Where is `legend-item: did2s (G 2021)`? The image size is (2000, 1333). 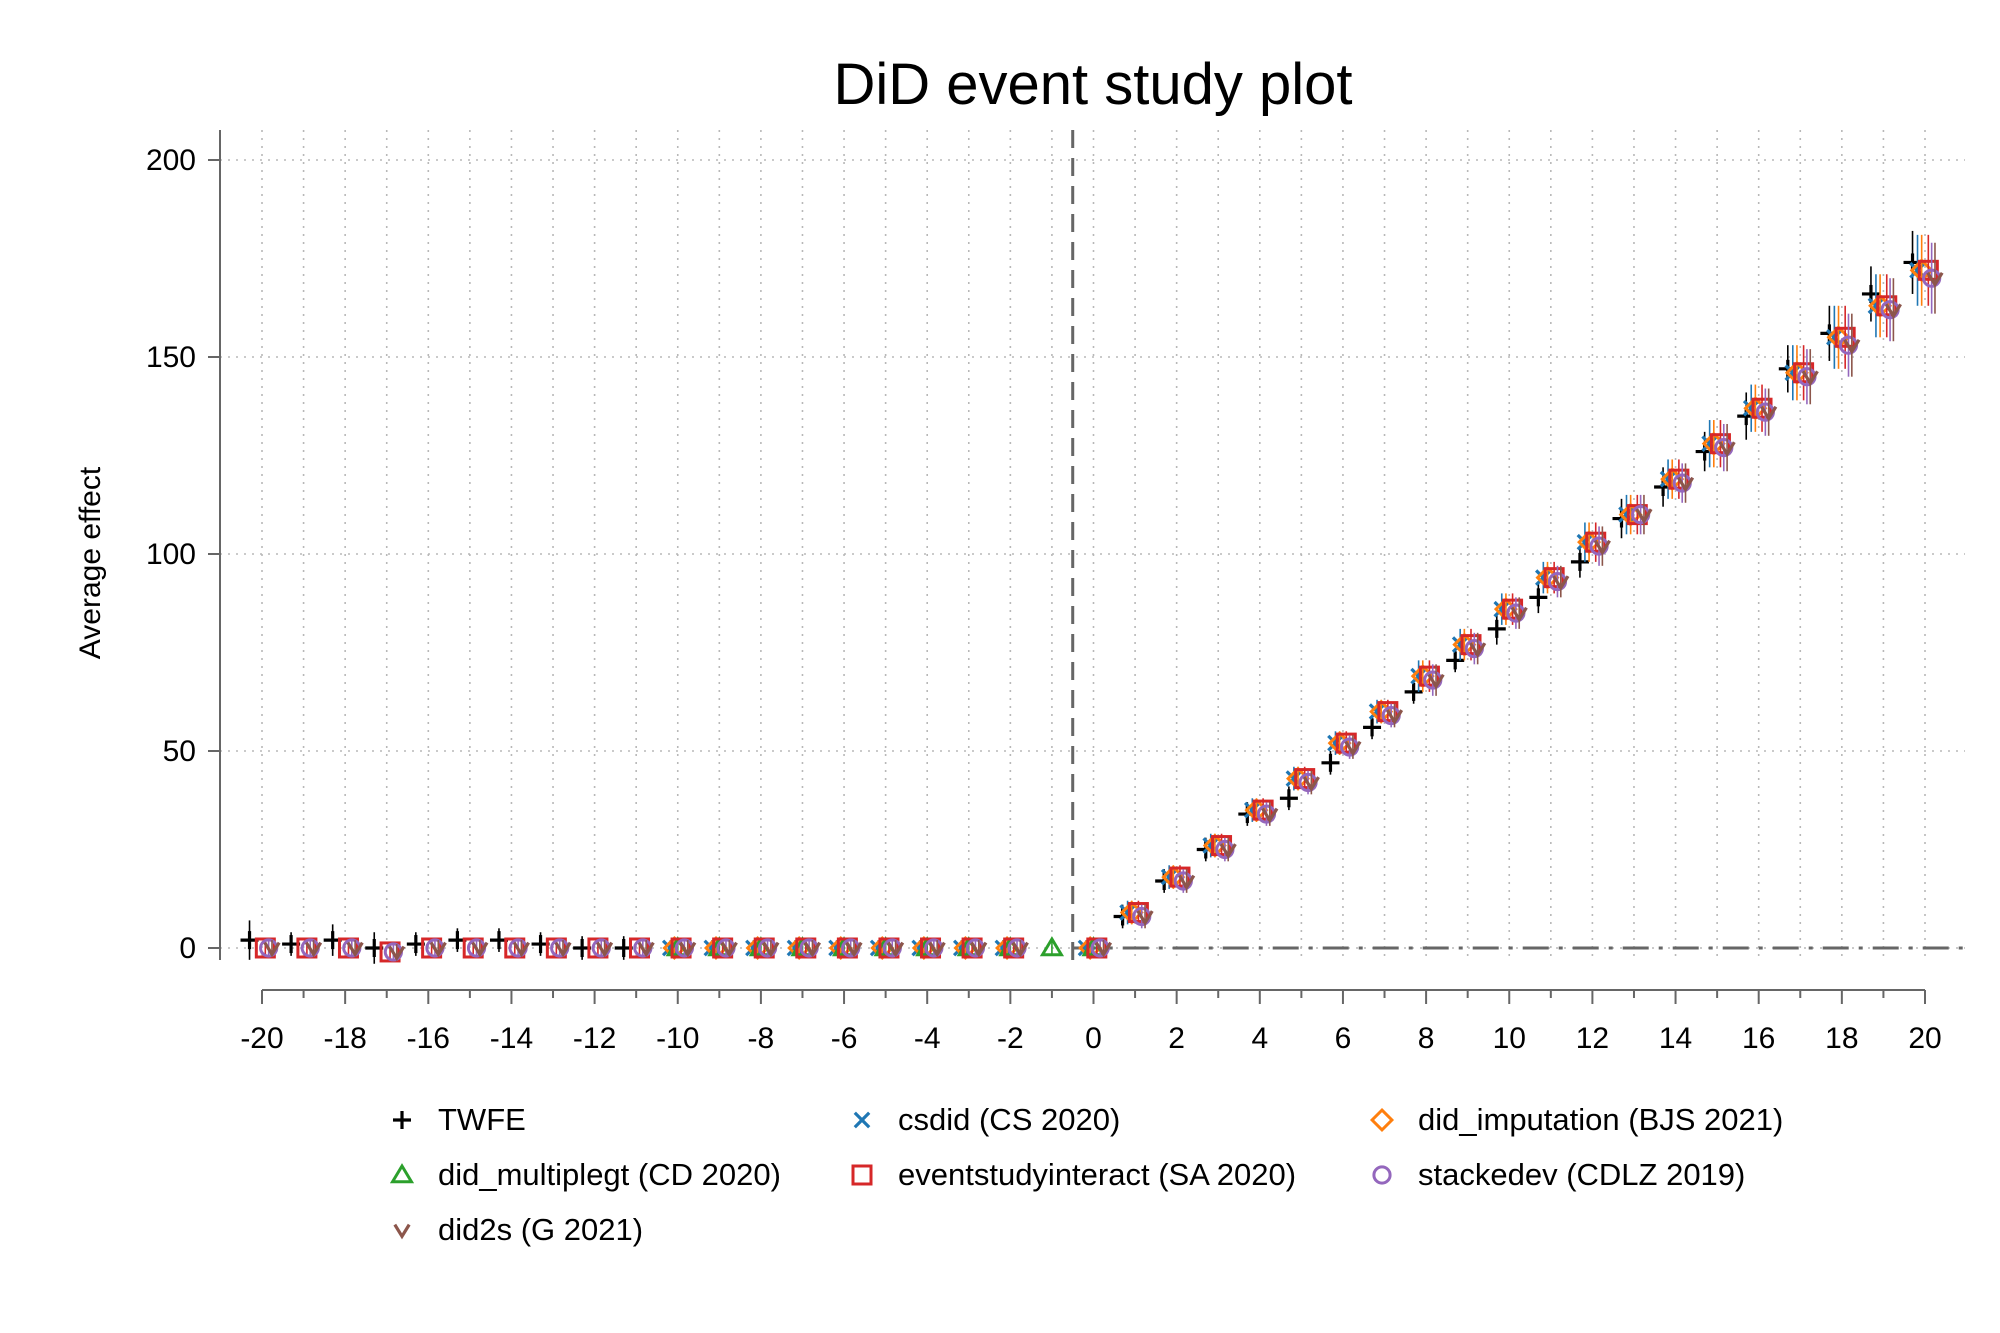
legend-item: did2s (G 2021) is located at coordinates (518, 1229).